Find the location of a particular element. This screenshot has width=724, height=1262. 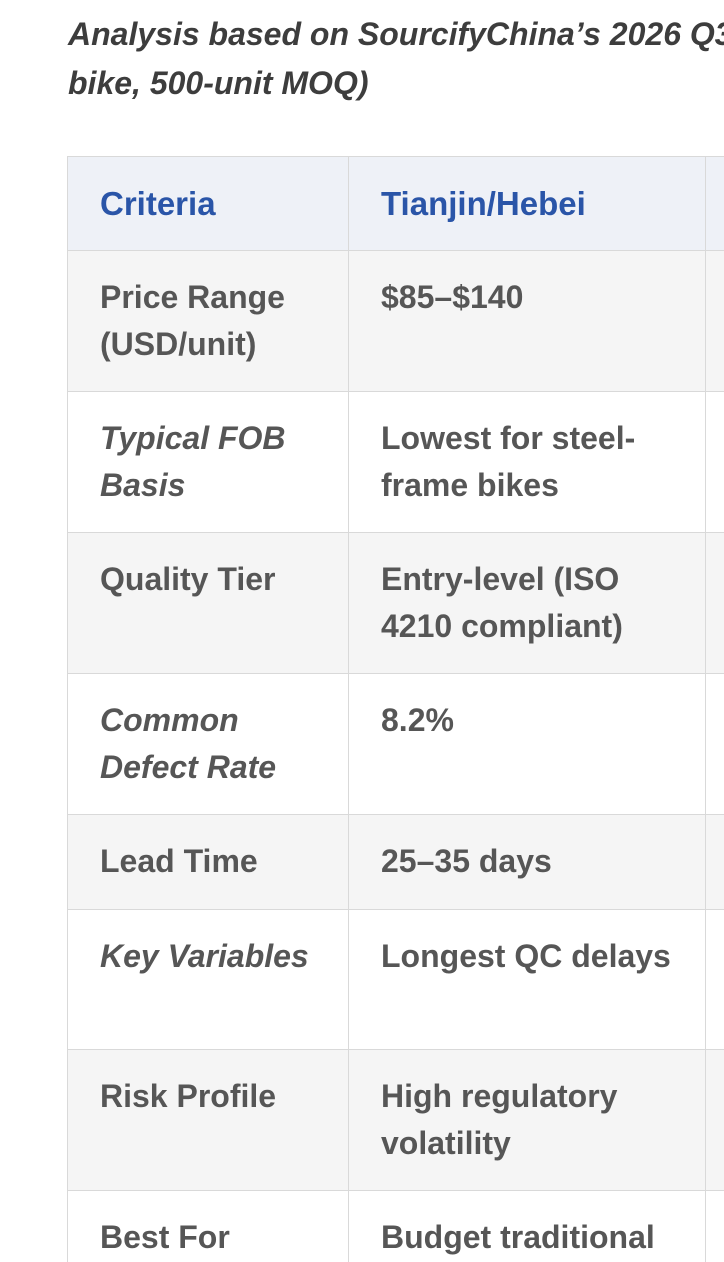

value-cell: $85–$140 is located at coordinates (527, 321).